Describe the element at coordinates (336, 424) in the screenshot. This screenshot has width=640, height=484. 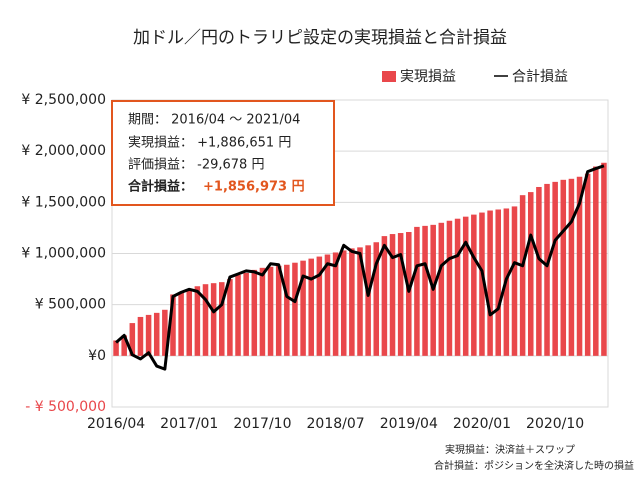
I see `x-tick-label: 2018/07` at that location.